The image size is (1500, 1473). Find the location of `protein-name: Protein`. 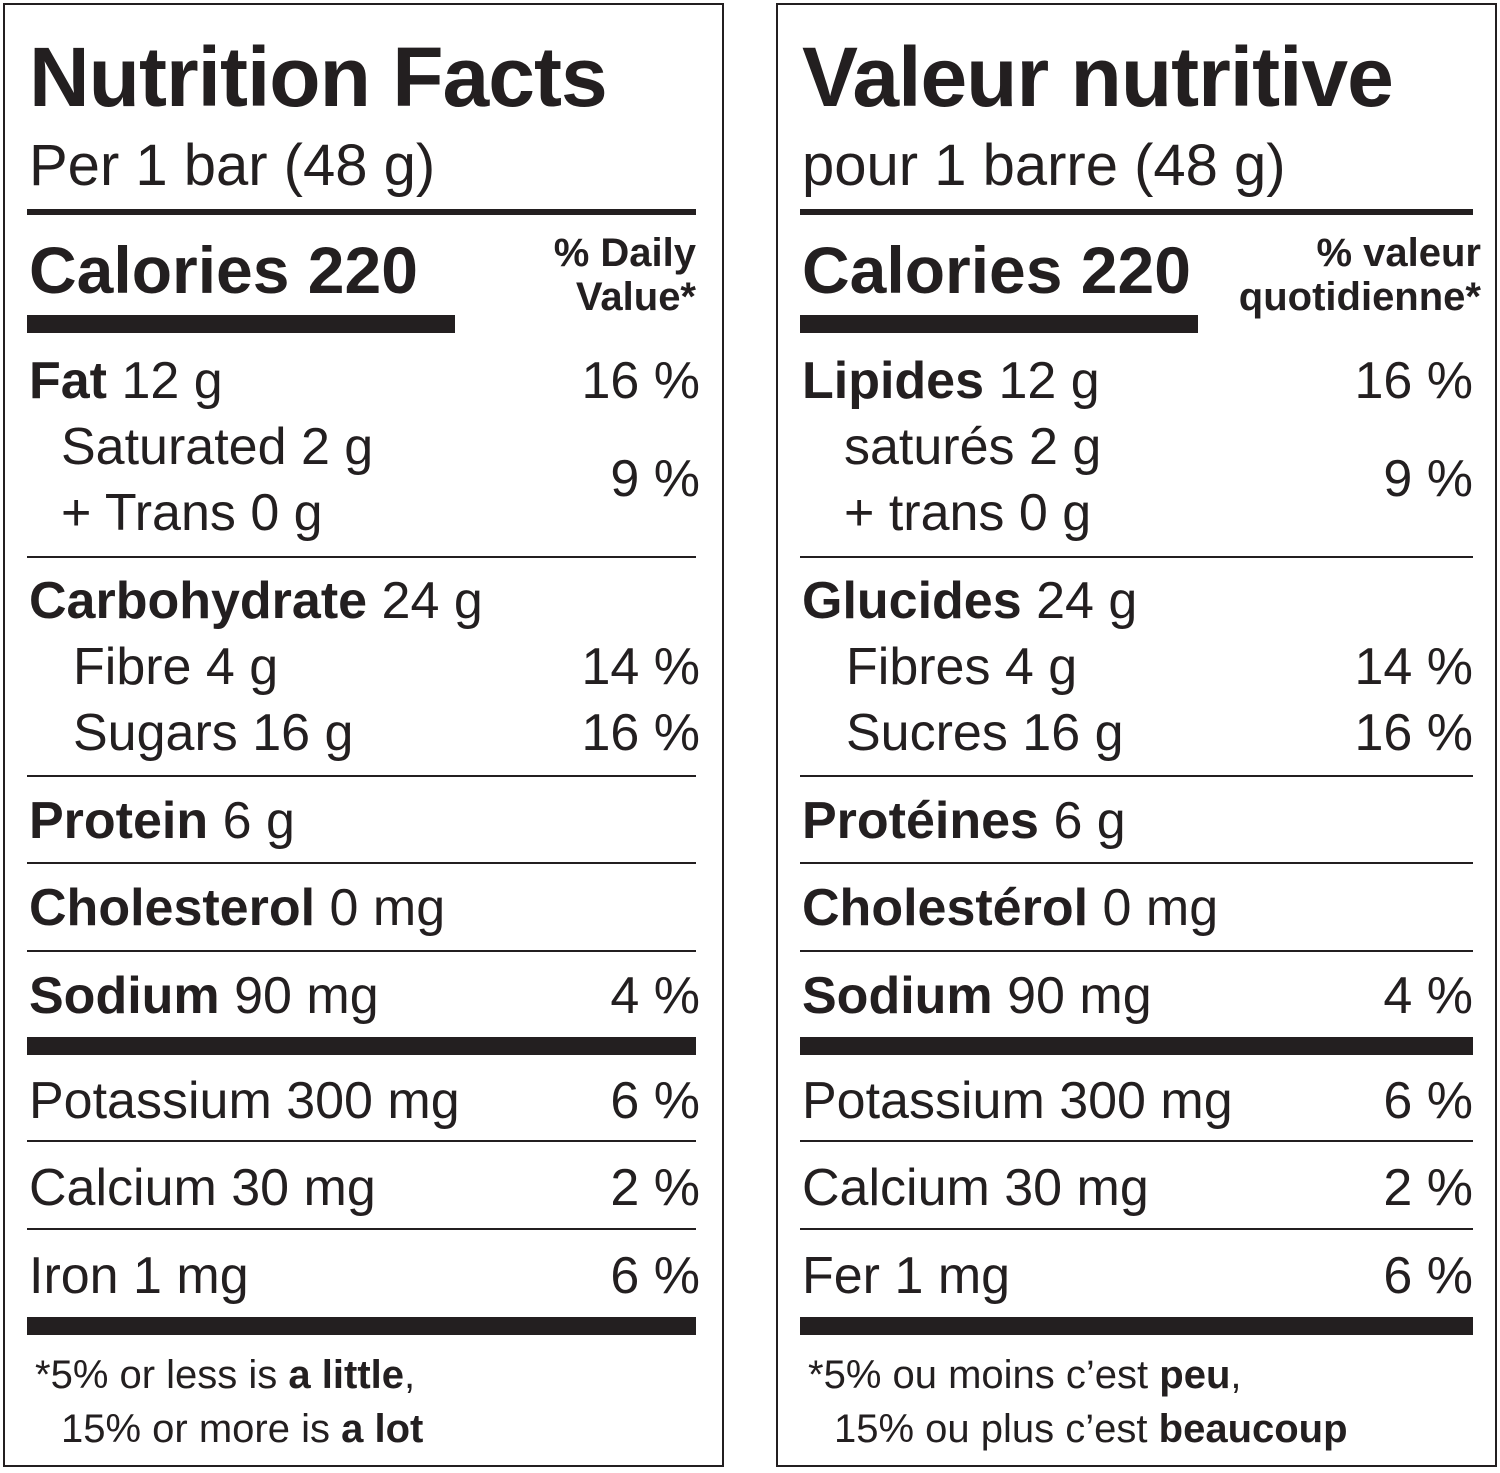

protein-name: Protein is located at coordinates (119, 821).